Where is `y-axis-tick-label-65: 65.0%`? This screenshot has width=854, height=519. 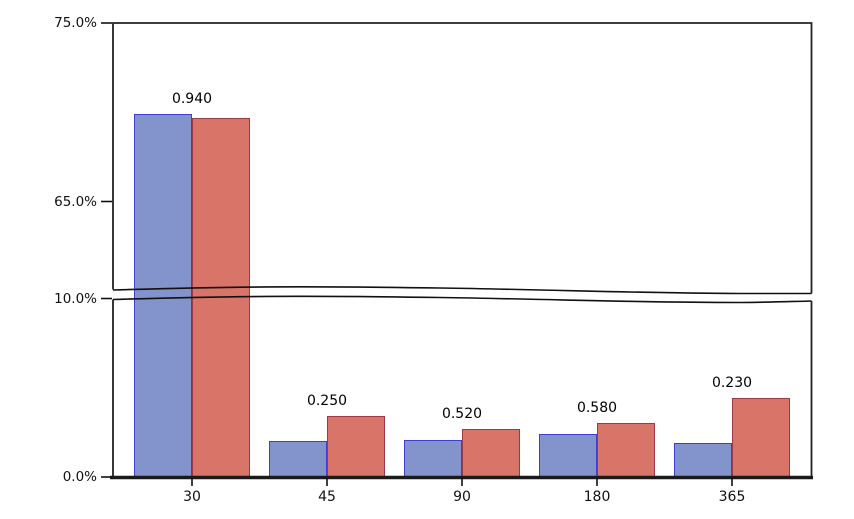 y-axis-tick-label-65: 65.0% is located at coordinates (75, 201).